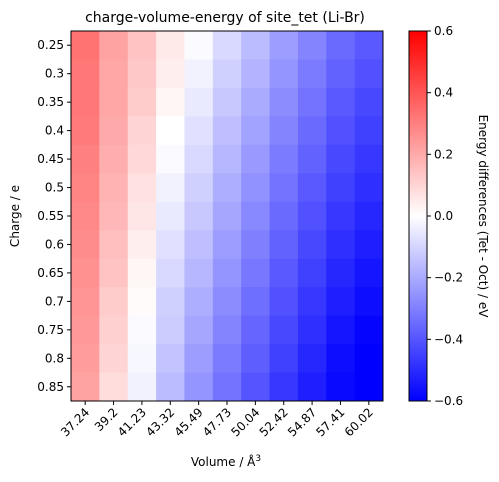 The height and width of the screenshot is (482, 499). What do you see at coordinates (443, 154) in the screenshot?
I see `colorbar-tick-label: 0.2` at bounding box center [443, 154].